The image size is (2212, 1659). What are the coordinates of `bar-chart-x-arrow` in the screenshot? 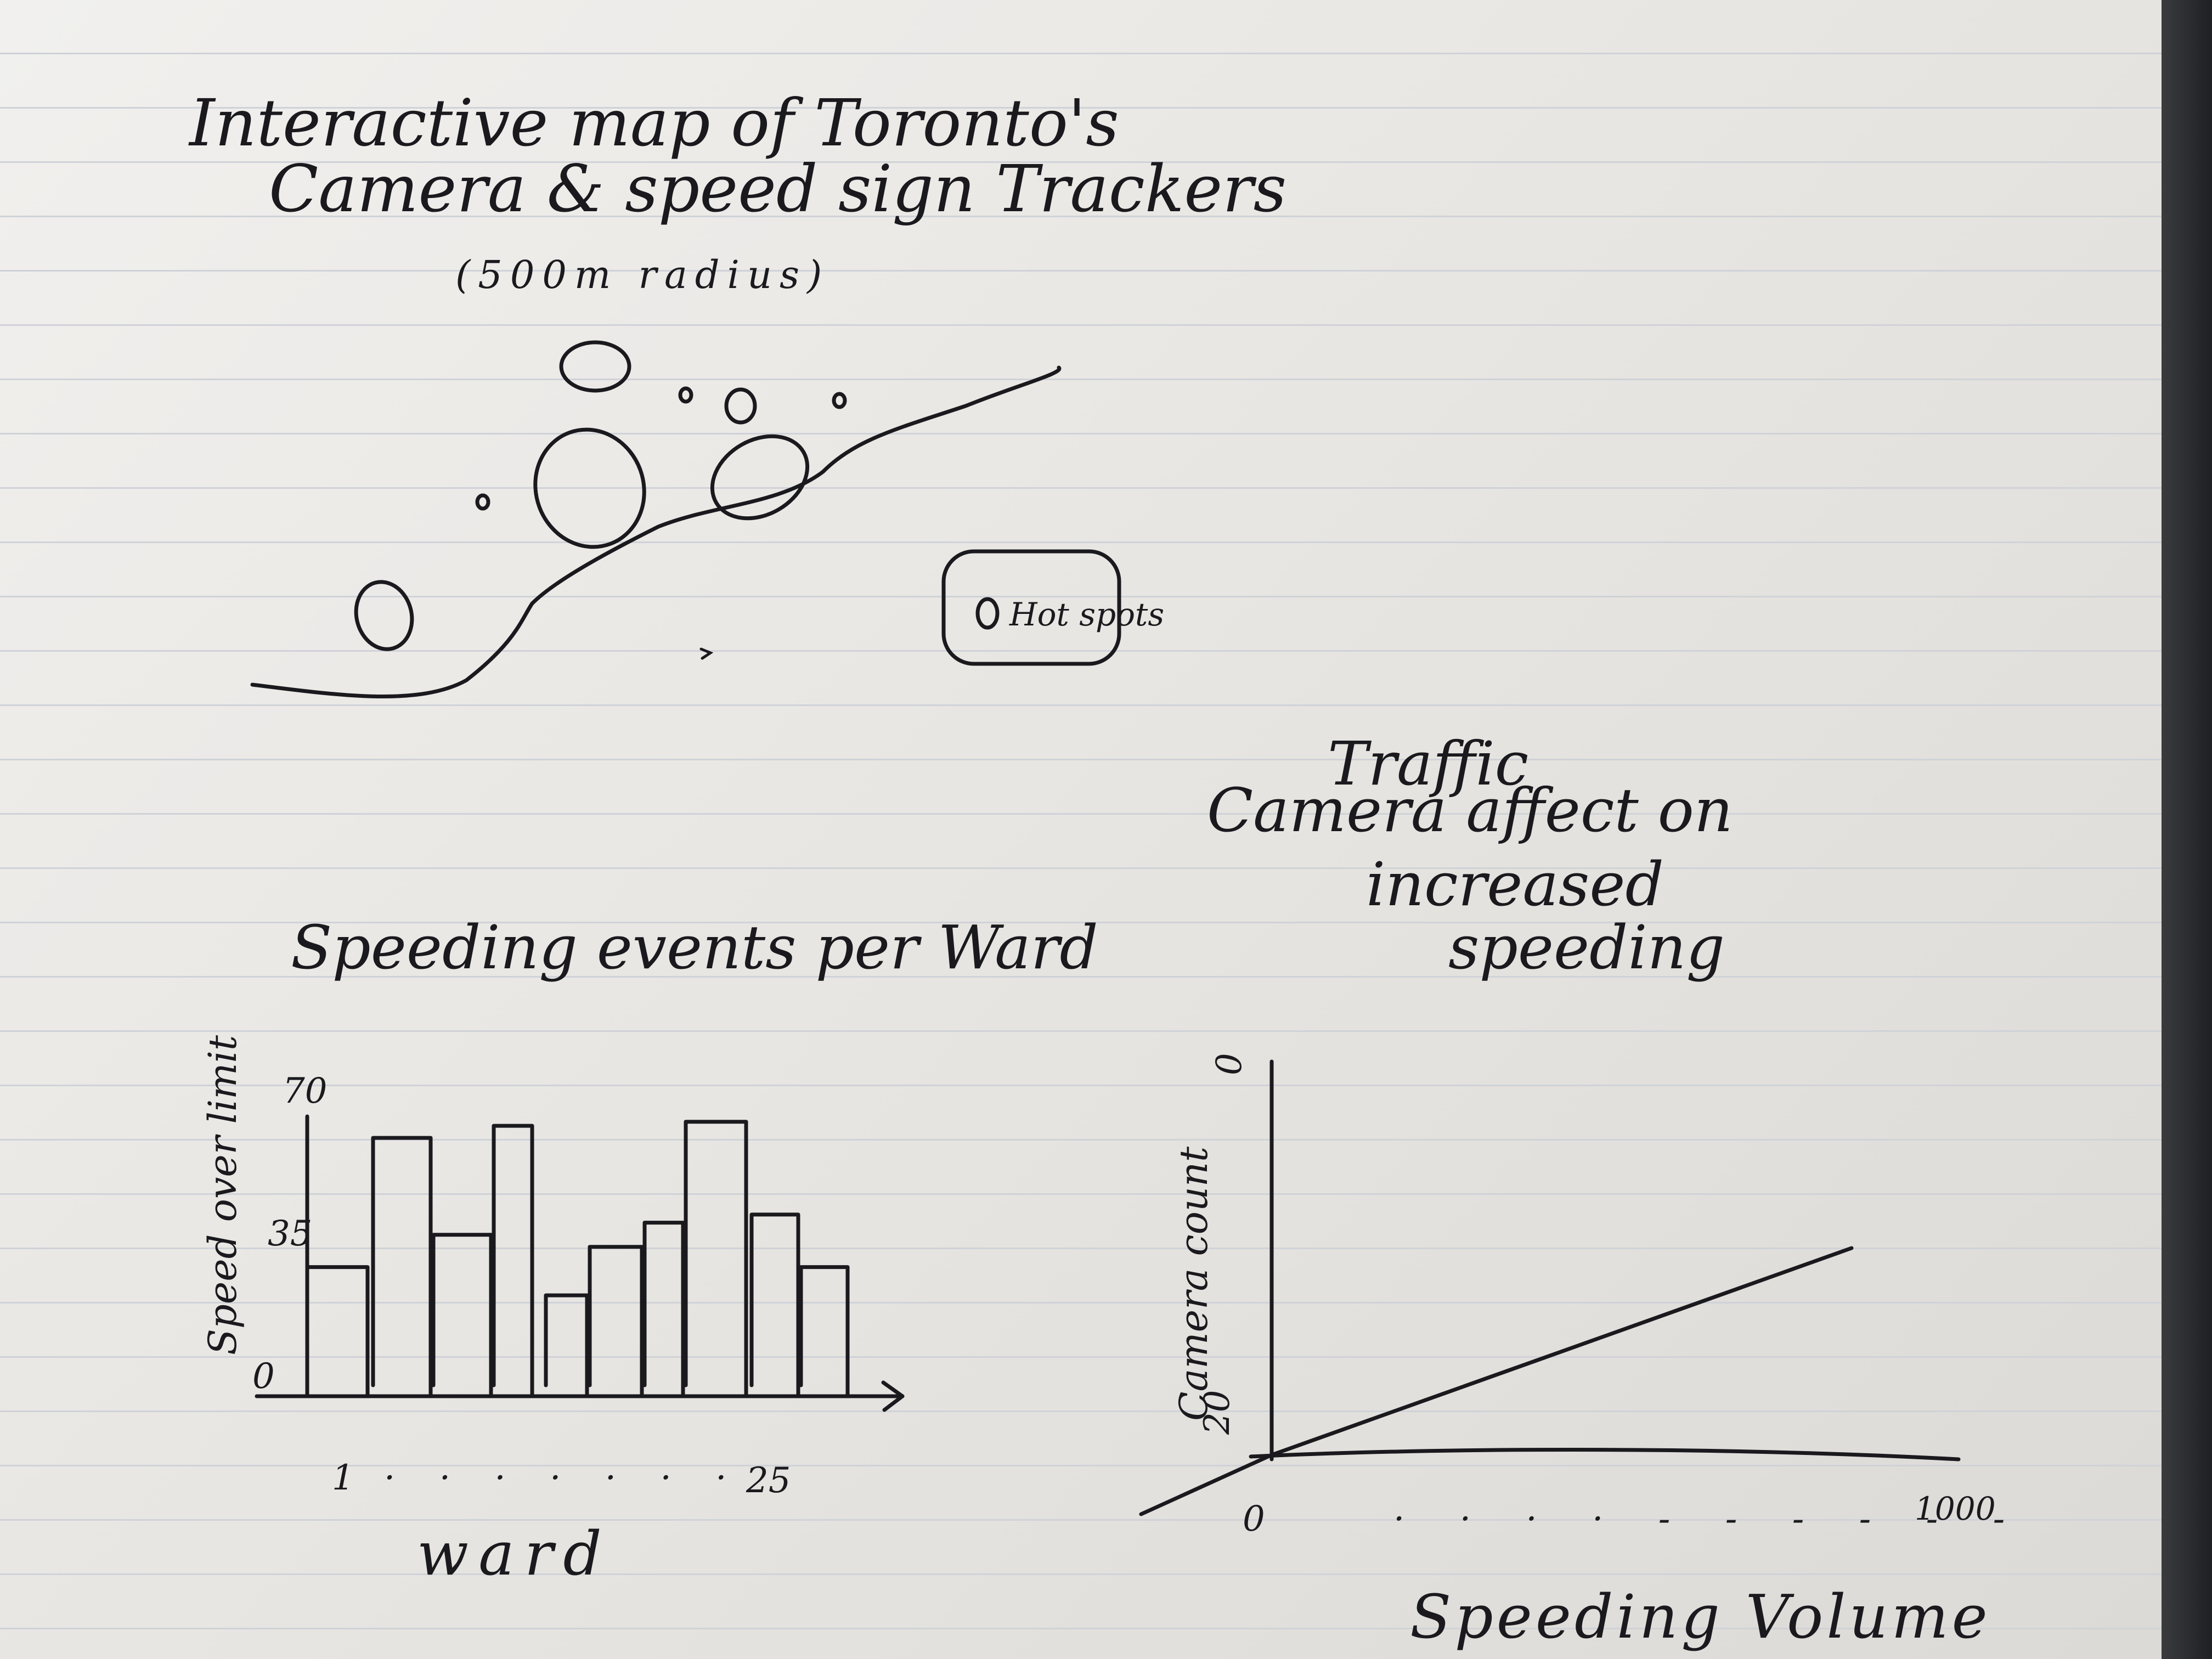 It's located at (893, 1396).